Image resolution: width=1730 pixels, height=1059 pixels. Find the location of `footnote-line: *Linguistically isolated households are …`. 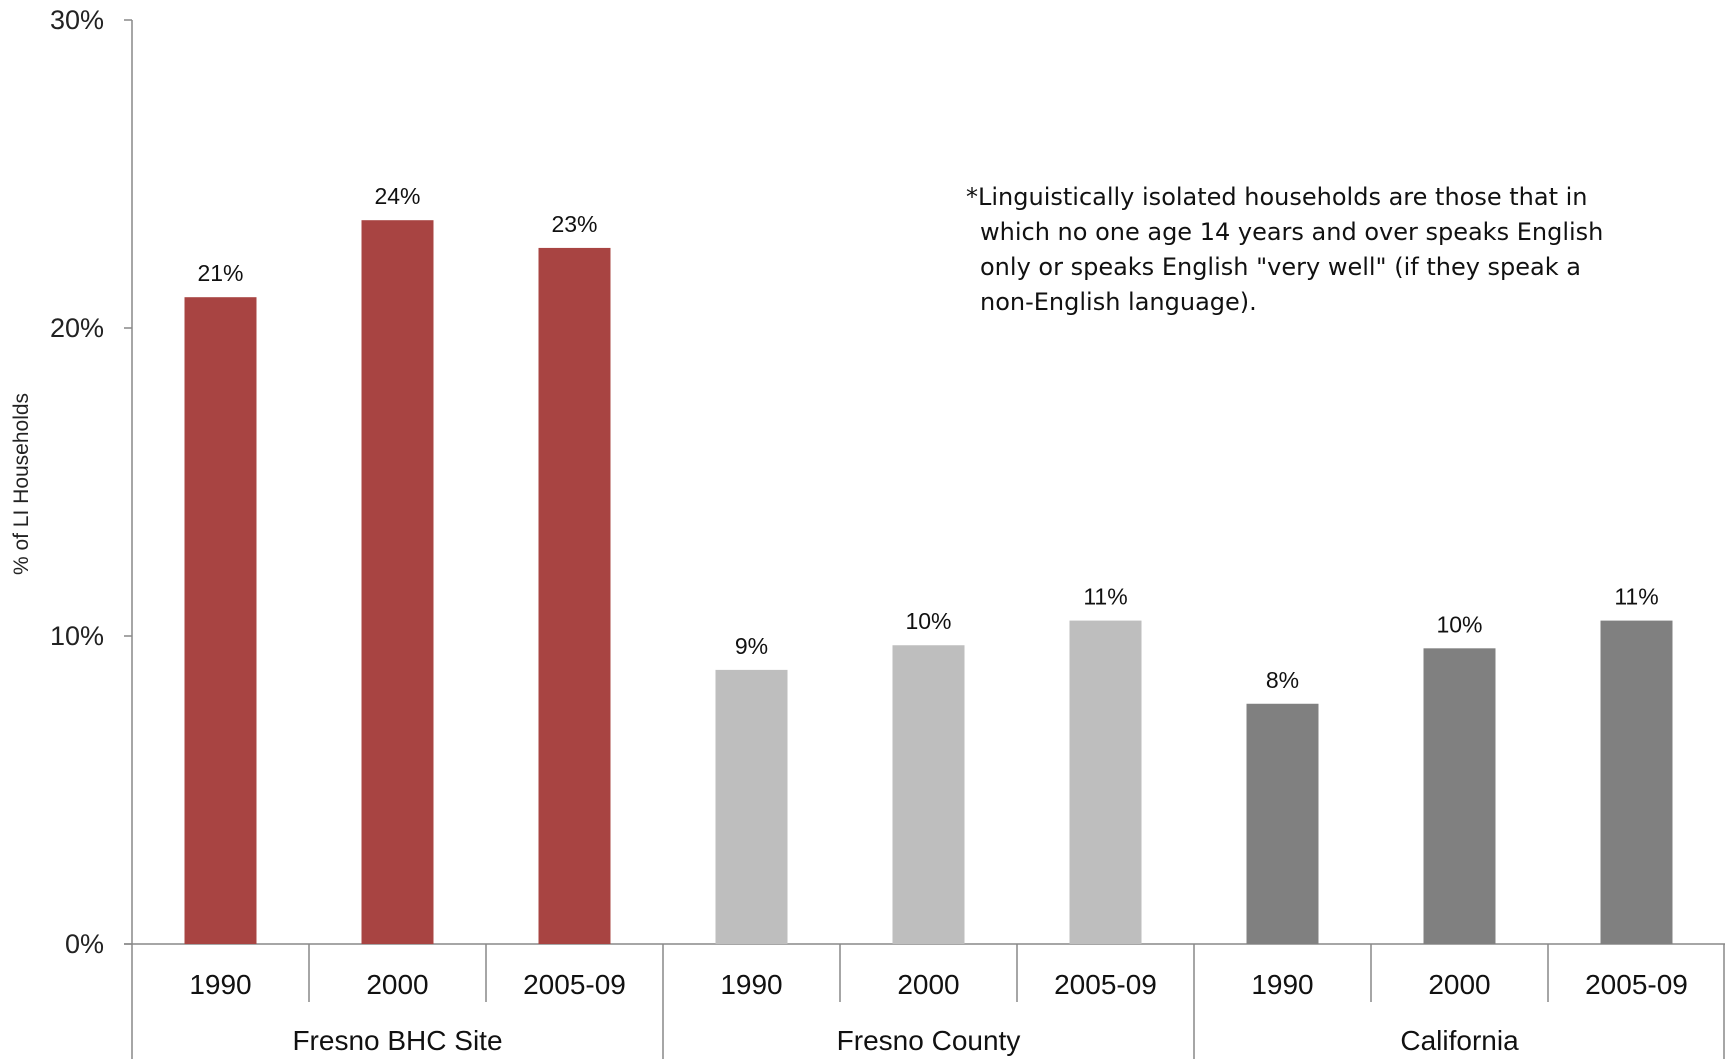

footnote-line: *Linguistically isolated households are … is located at coordinates (1277, 197).